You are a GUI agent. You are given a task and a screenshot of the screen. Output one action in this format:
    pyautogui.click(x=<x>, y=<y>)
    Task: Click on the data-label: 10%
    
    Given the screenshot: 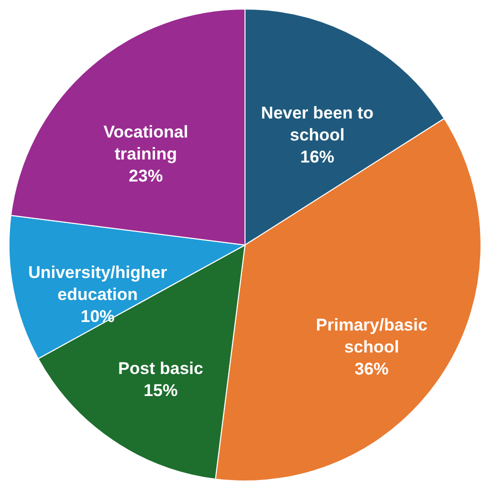 What is the action you would take?
    pyautogui.click(x=97, y=316)
    